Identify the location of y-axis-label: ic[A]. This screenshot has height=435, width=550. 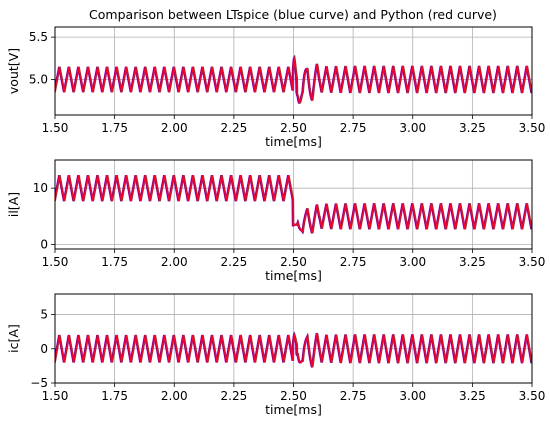
(13, 338).